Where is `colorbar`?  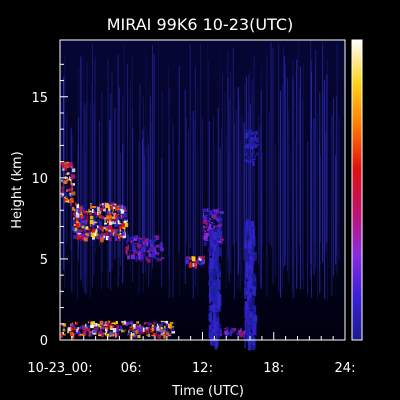
colorbar is located at coordinates (357, 190).